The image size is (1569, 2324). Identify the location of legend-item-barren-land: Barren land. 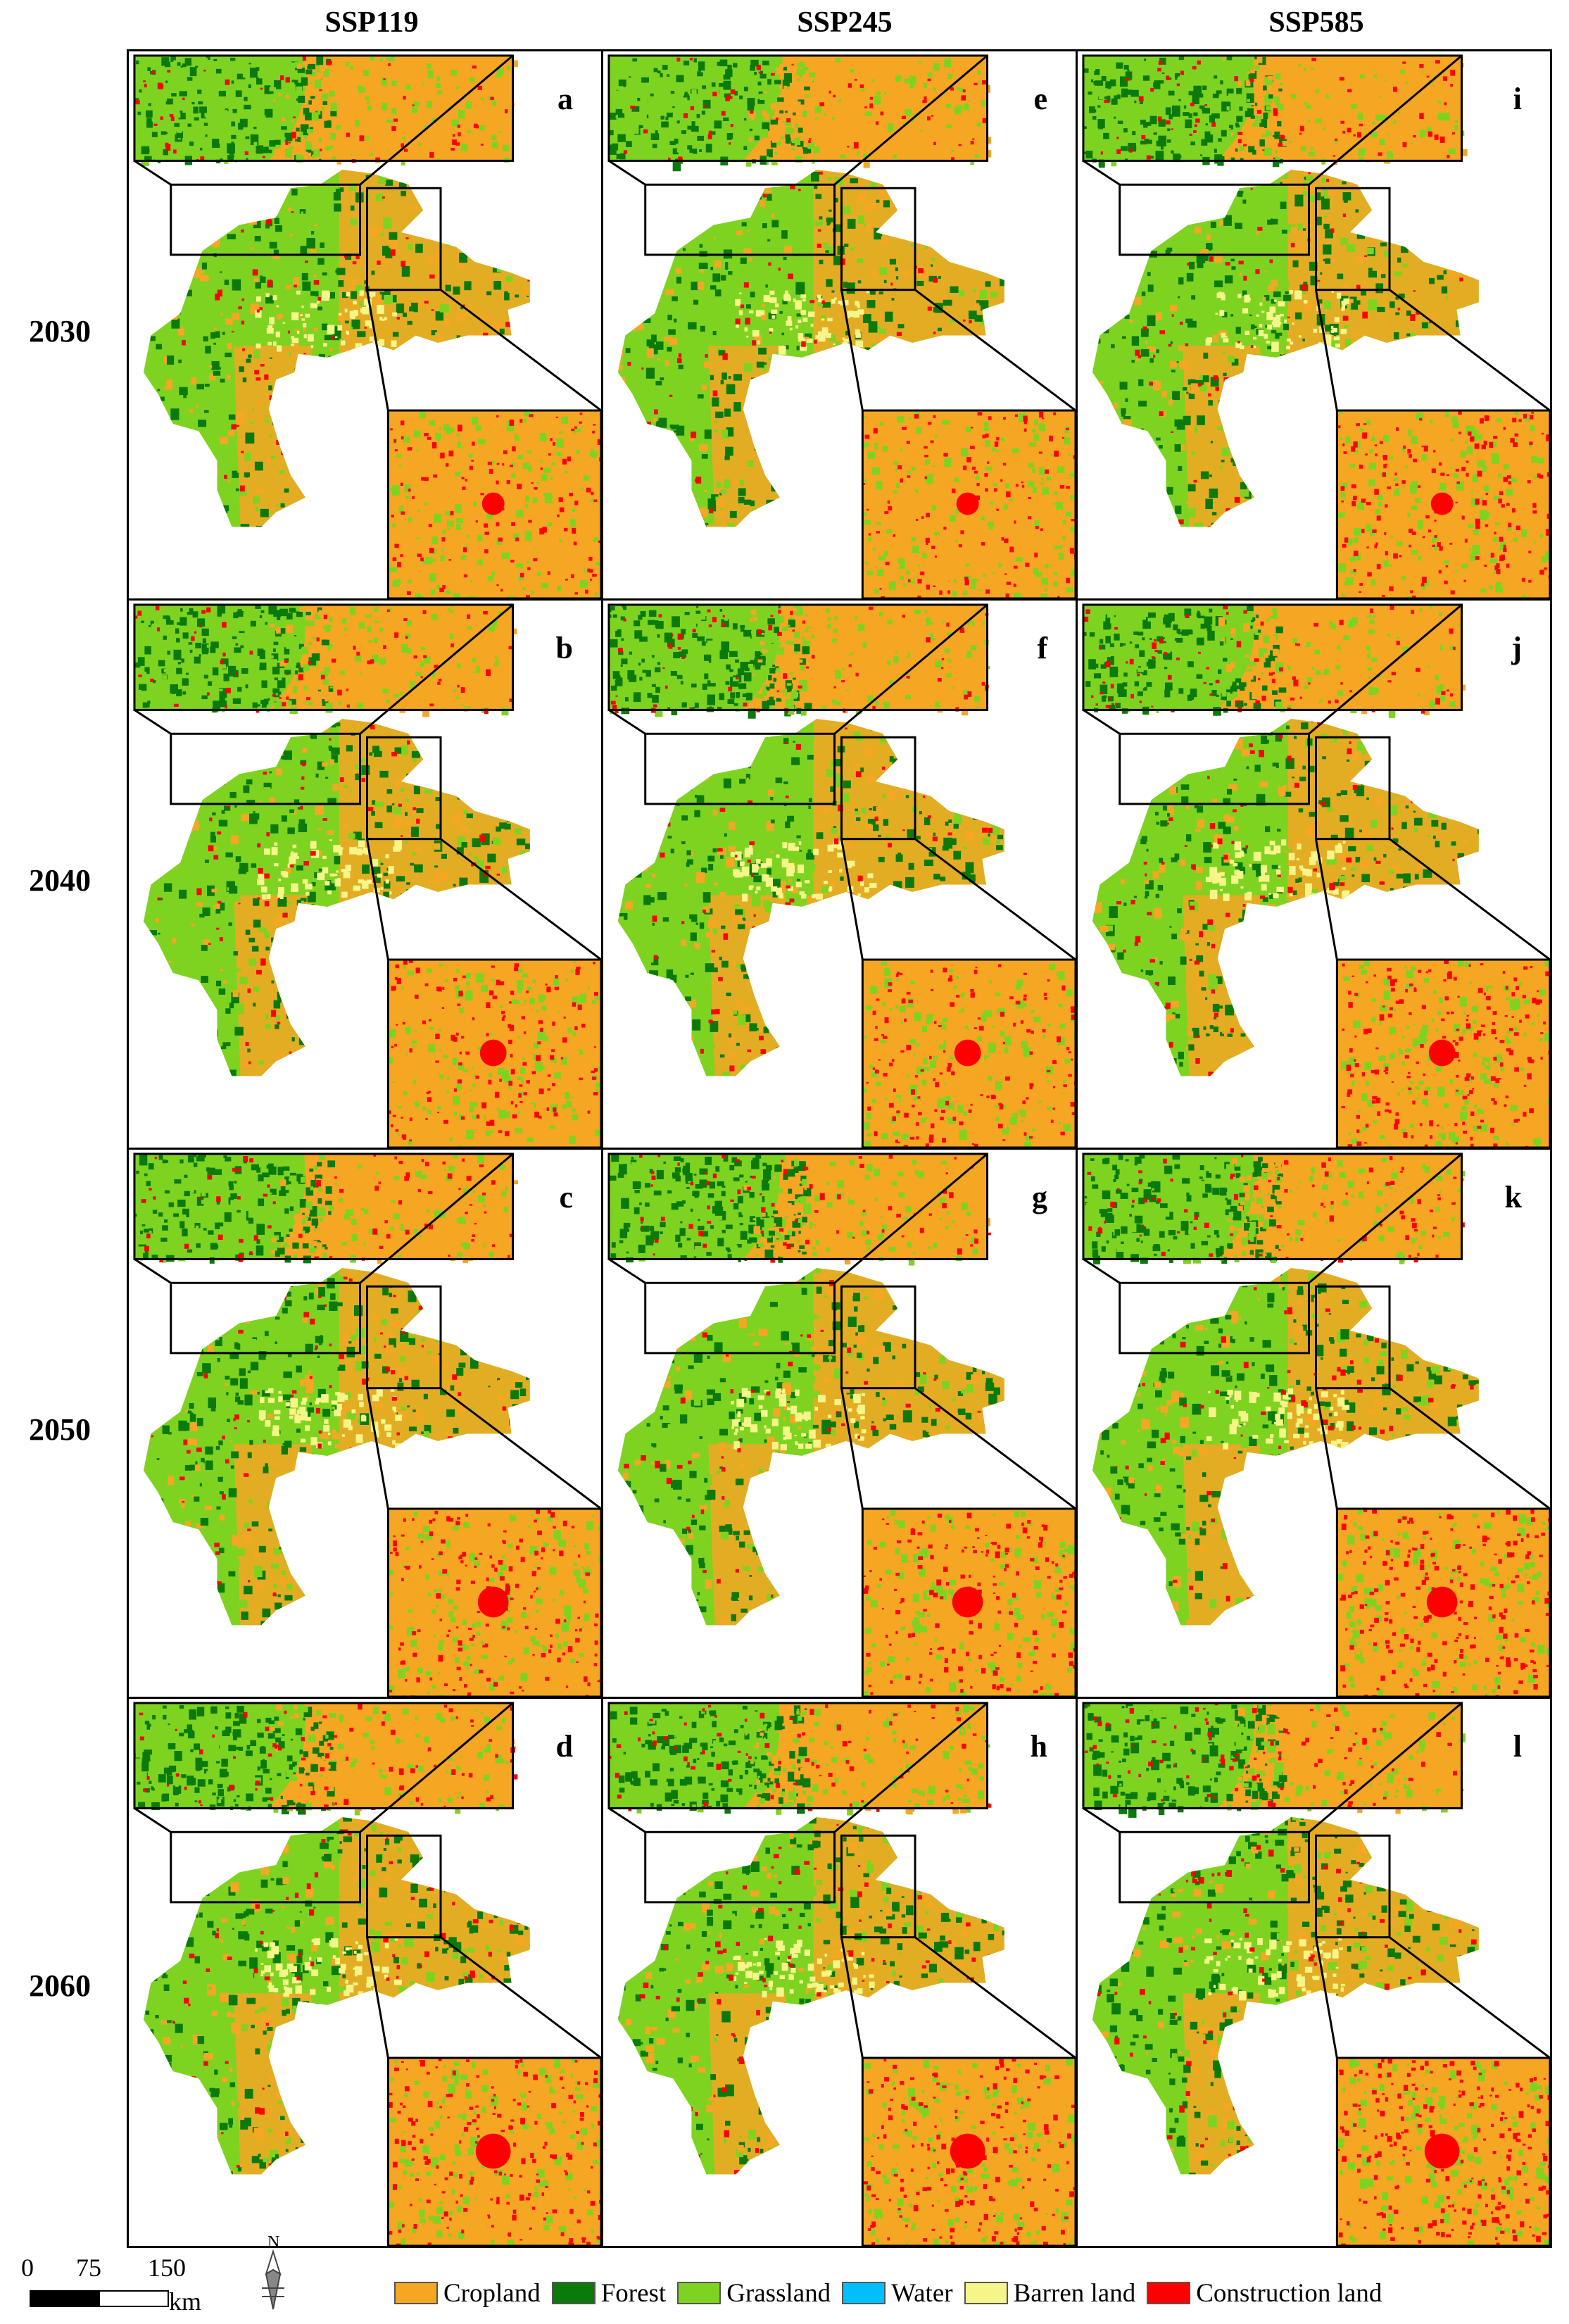
(1050, 2293).